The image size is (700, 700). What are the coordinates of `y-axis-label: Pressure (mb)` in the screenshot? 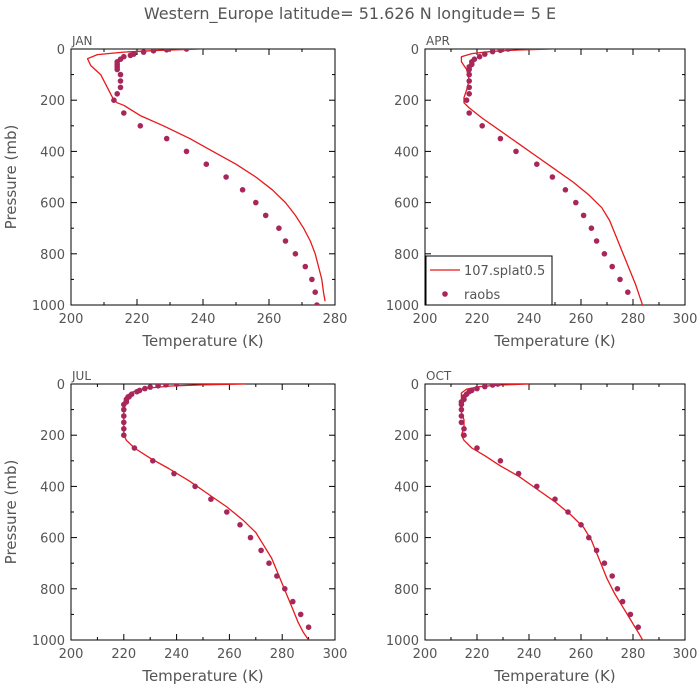 It's located at (11, 177).